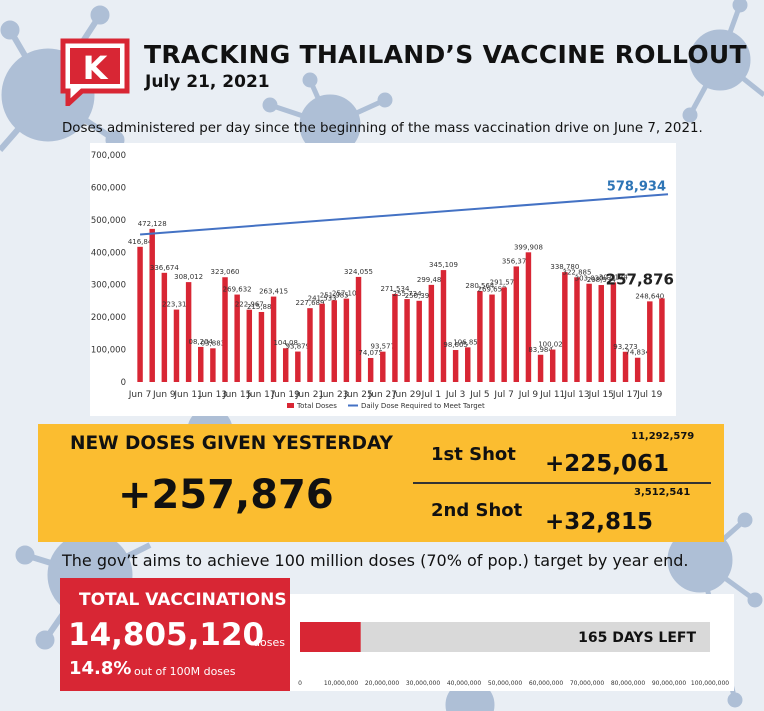 This screenshot has height=711, width=764. I want to click on x-tick-label: Jul 13, so click(576, 395).